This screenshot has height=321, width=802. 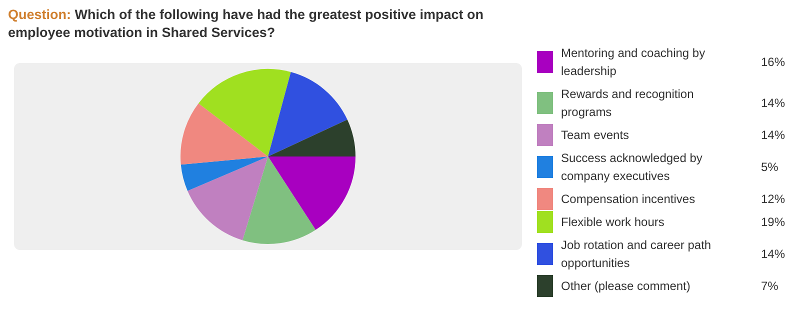 What do you see at coordinates (633, 62) in the screenshot?
I see `legend-label: Mentoring and coaching by leadership` at bounding box center [633, 62].